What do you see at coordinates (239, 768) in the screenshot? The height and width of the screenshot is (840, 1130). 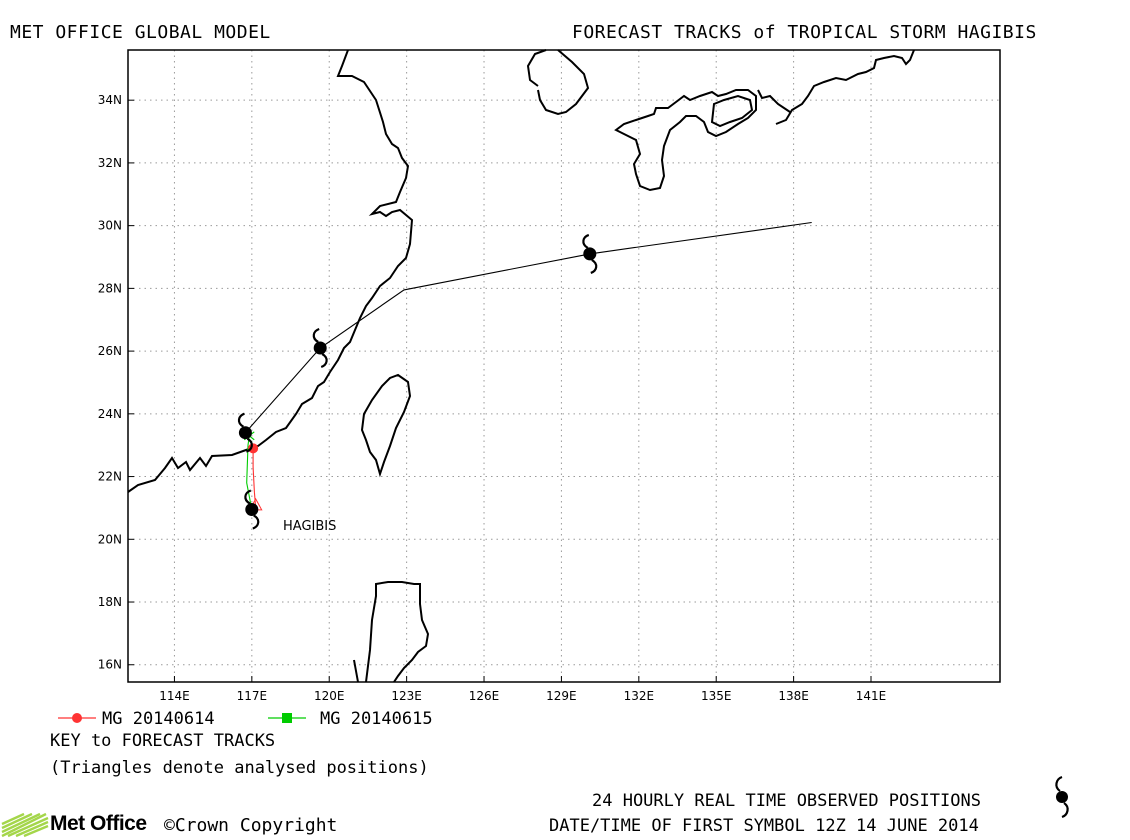 I see `legend-note: (Triangles denote analysed positions)` at bounding box center [239, 768].